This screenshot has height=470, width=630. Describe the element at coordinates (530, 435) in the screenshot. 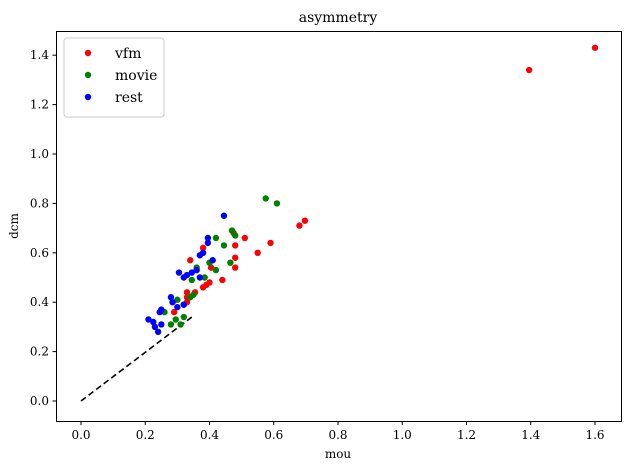

I see `x-tick-label: 1.4` at that location.